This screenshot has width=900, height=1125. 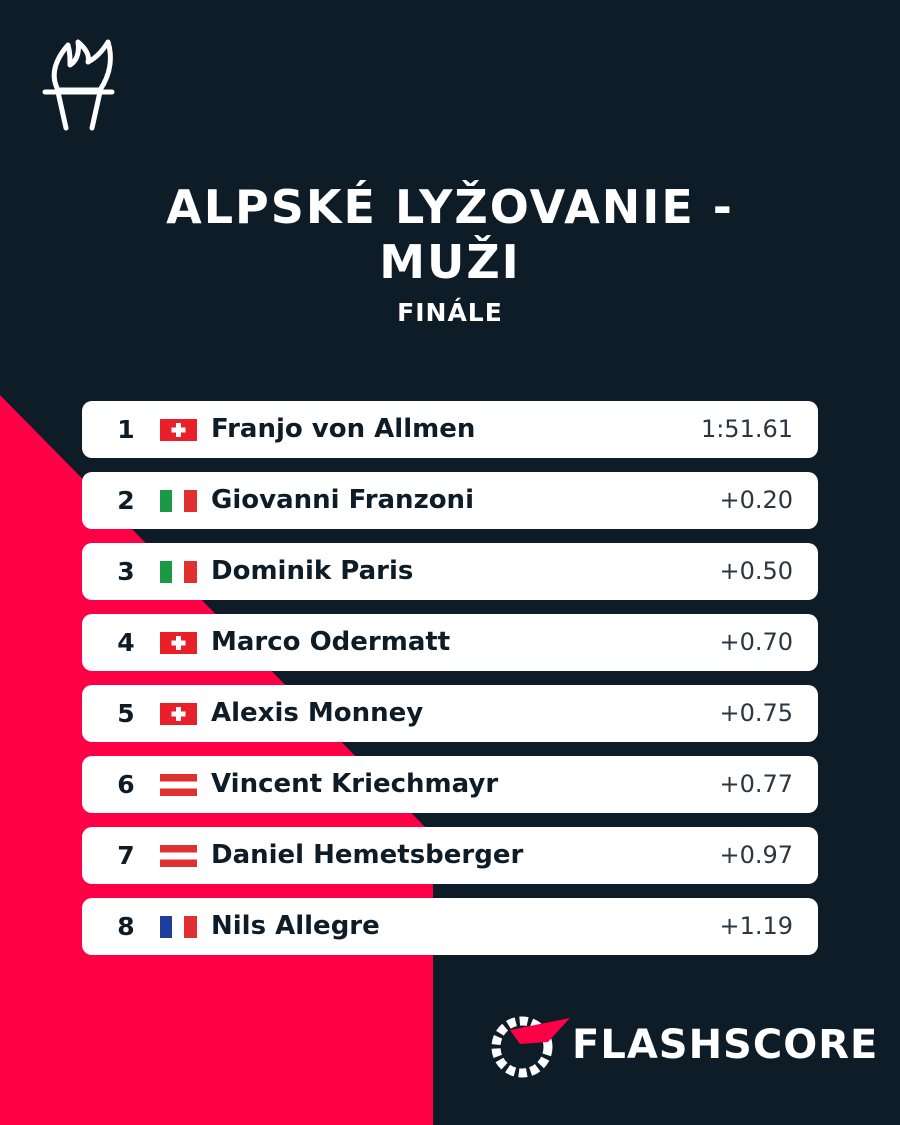 I want to click on rank: 5, so click(x=126, y=713).